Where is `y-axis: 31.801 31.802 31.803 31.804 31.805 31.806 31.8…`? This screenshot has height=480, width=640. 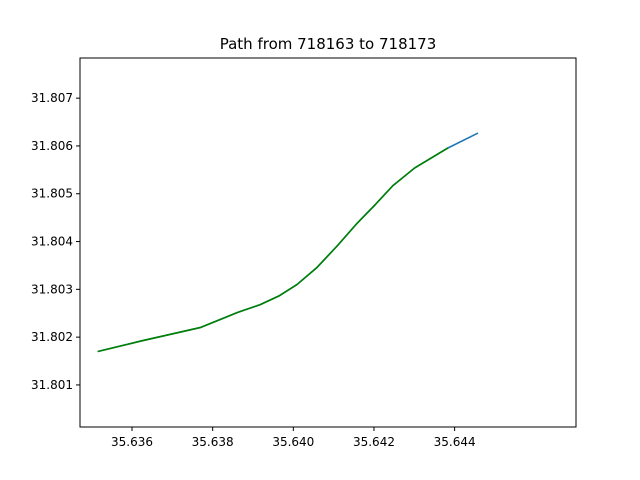 y-axis: 31.801 31.802 31.803 31.804 31.805 31.806 31.8… is located at coordinates (55, 241).